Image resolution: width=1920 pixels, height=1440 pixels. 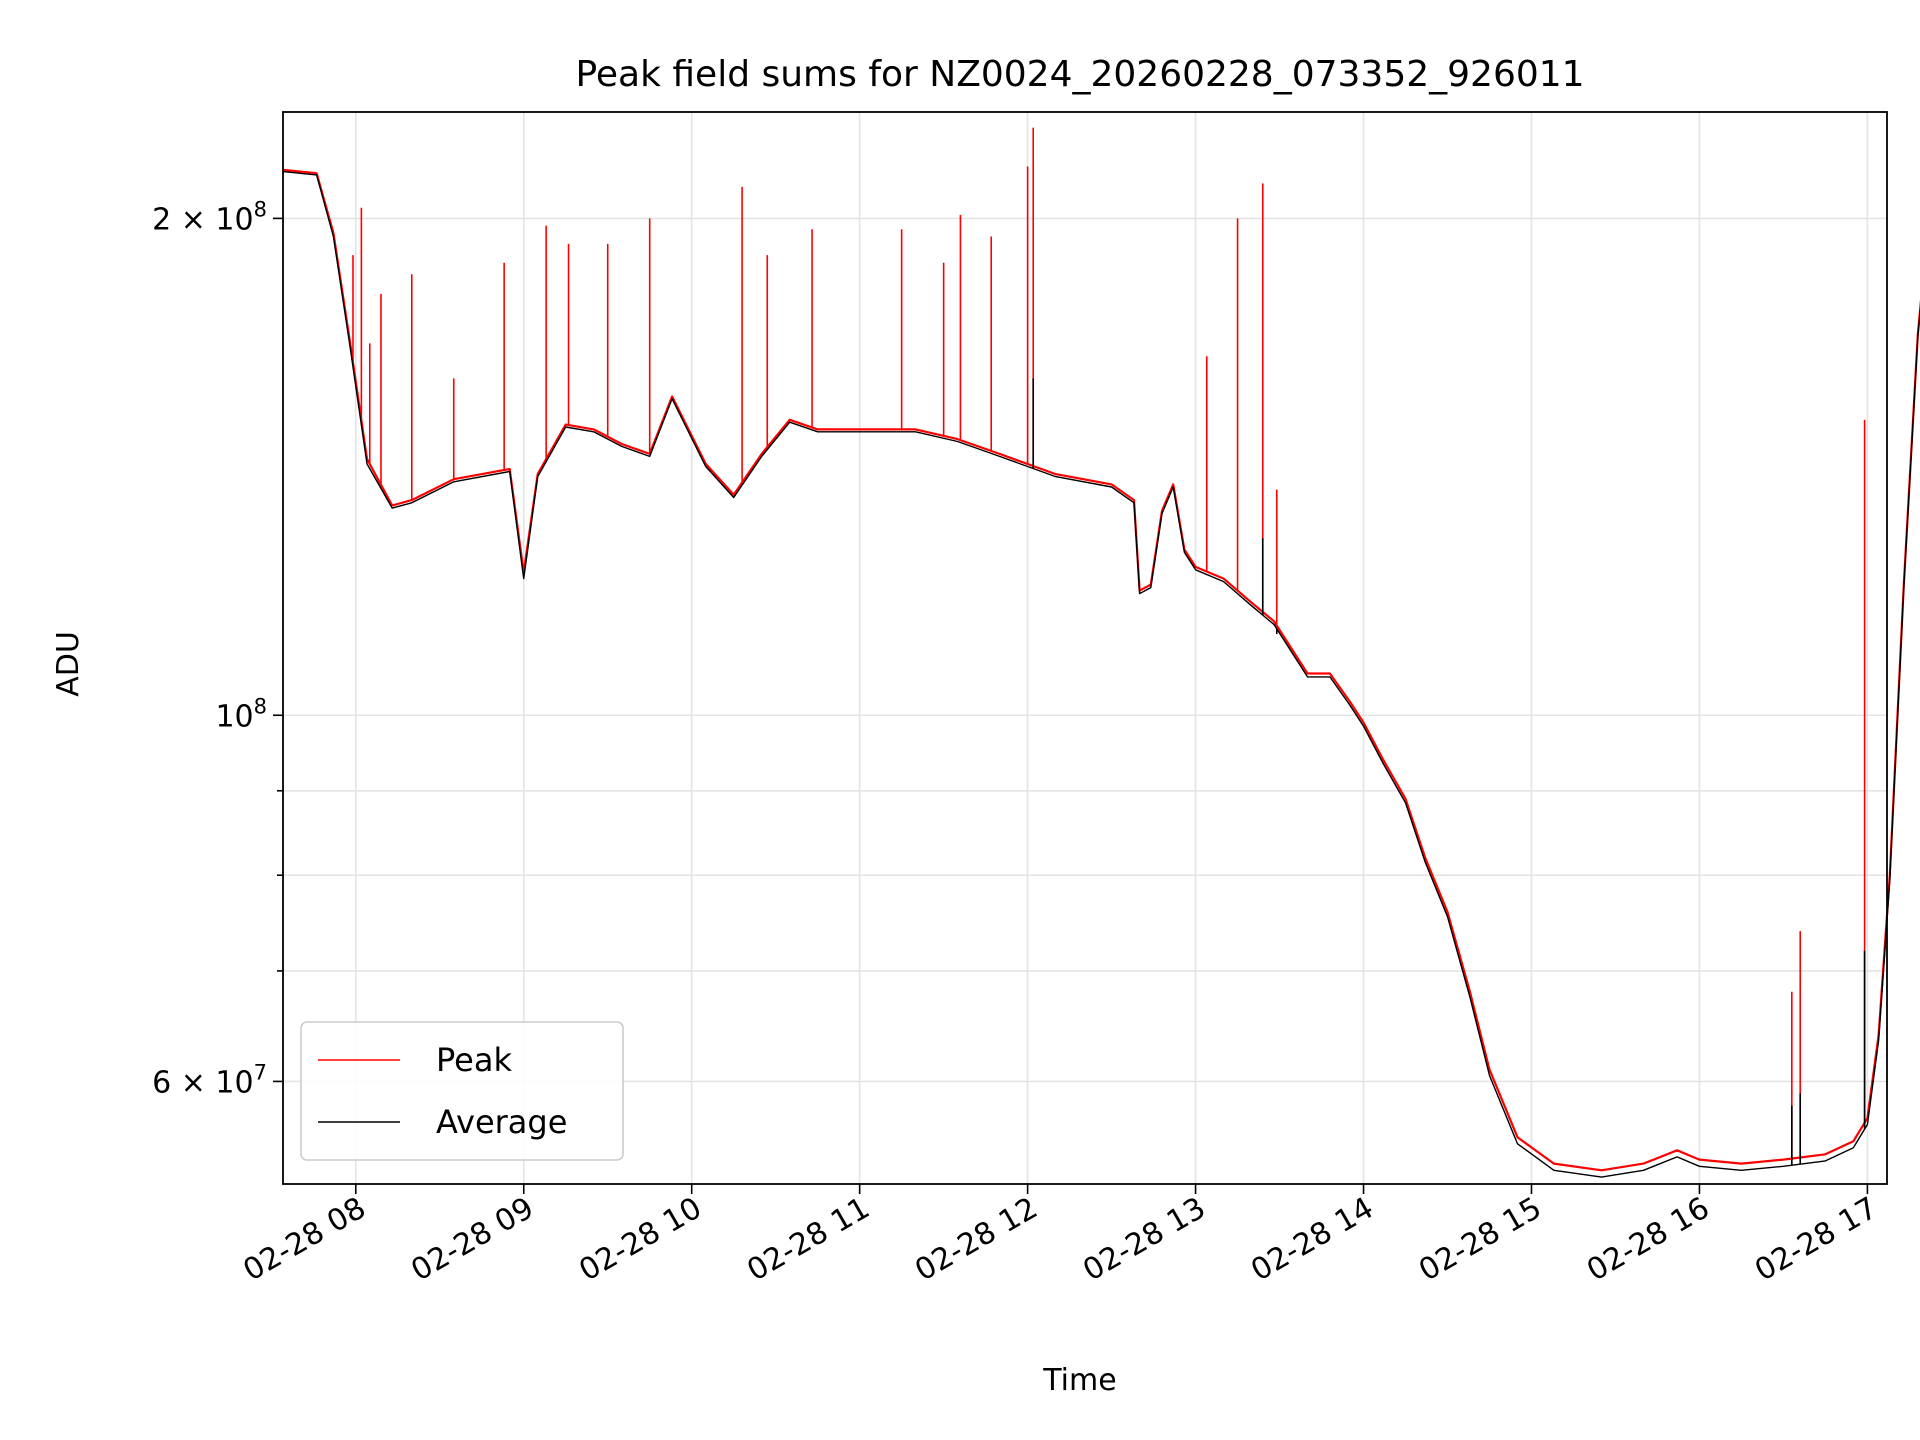 I want to click on y-tick-label-base: 10, so click(x=234, y=716).